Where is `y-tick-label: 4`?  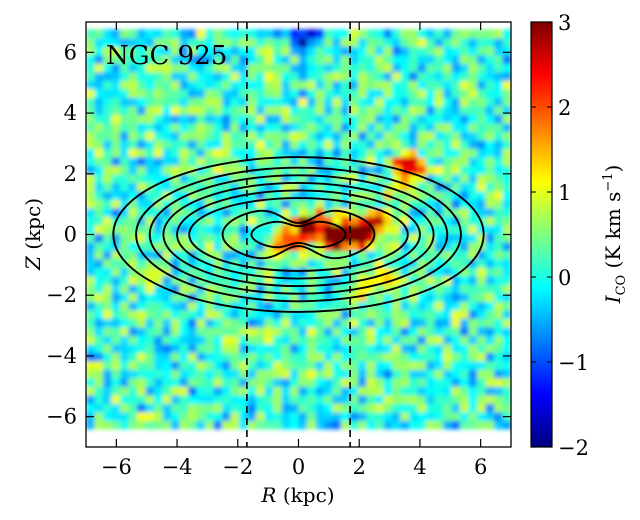 y-tick-label: 4 is located at coordinates (70, 113).